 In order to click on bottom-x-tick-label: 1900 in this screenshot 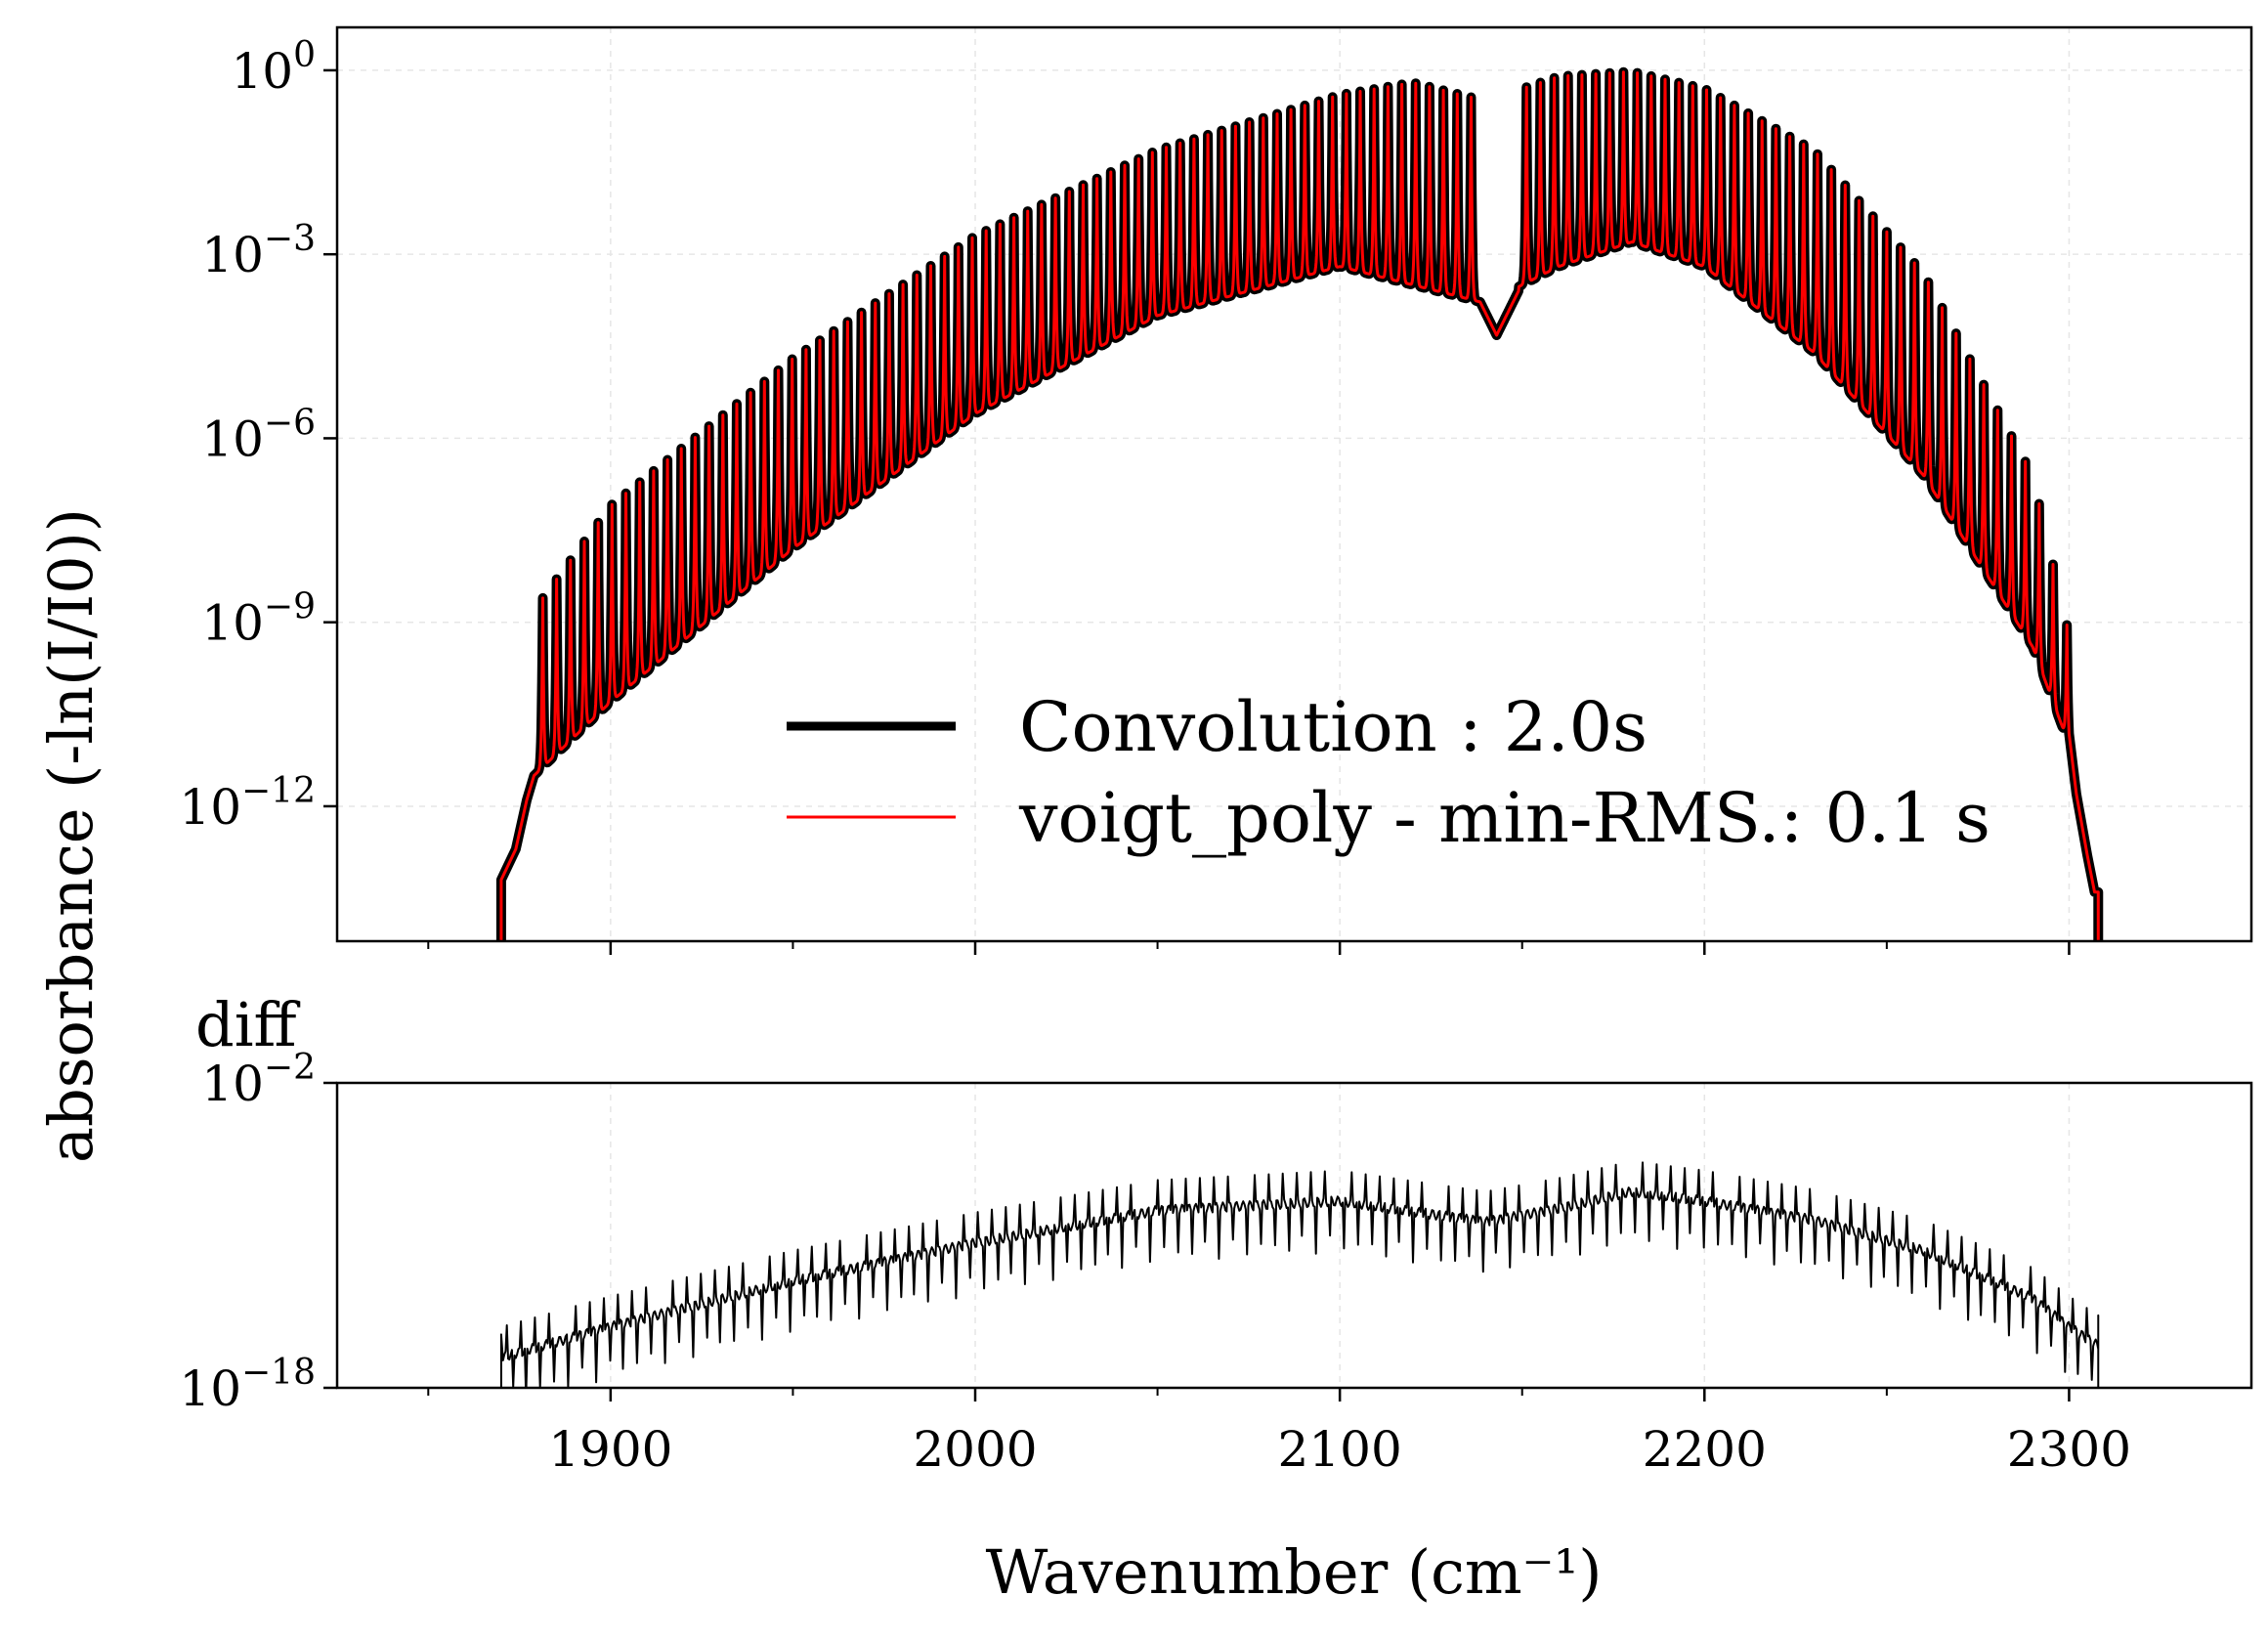, I will do `click(610, 1449)`.